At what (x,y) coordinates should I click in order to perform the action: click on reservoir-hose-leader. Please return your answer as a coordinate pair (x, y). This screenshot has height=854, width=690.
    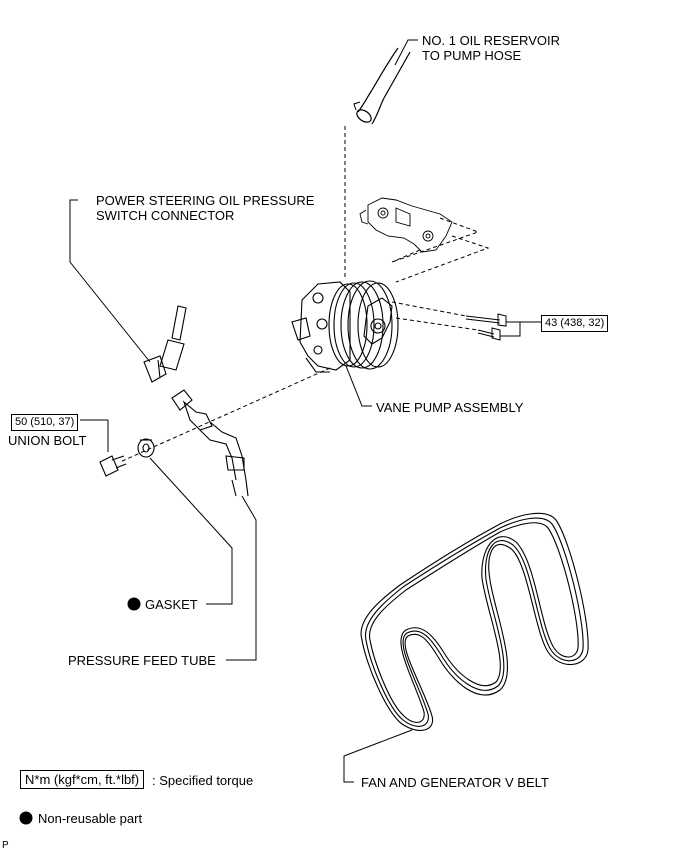
    Looking at the image, I should click on (406, 52).